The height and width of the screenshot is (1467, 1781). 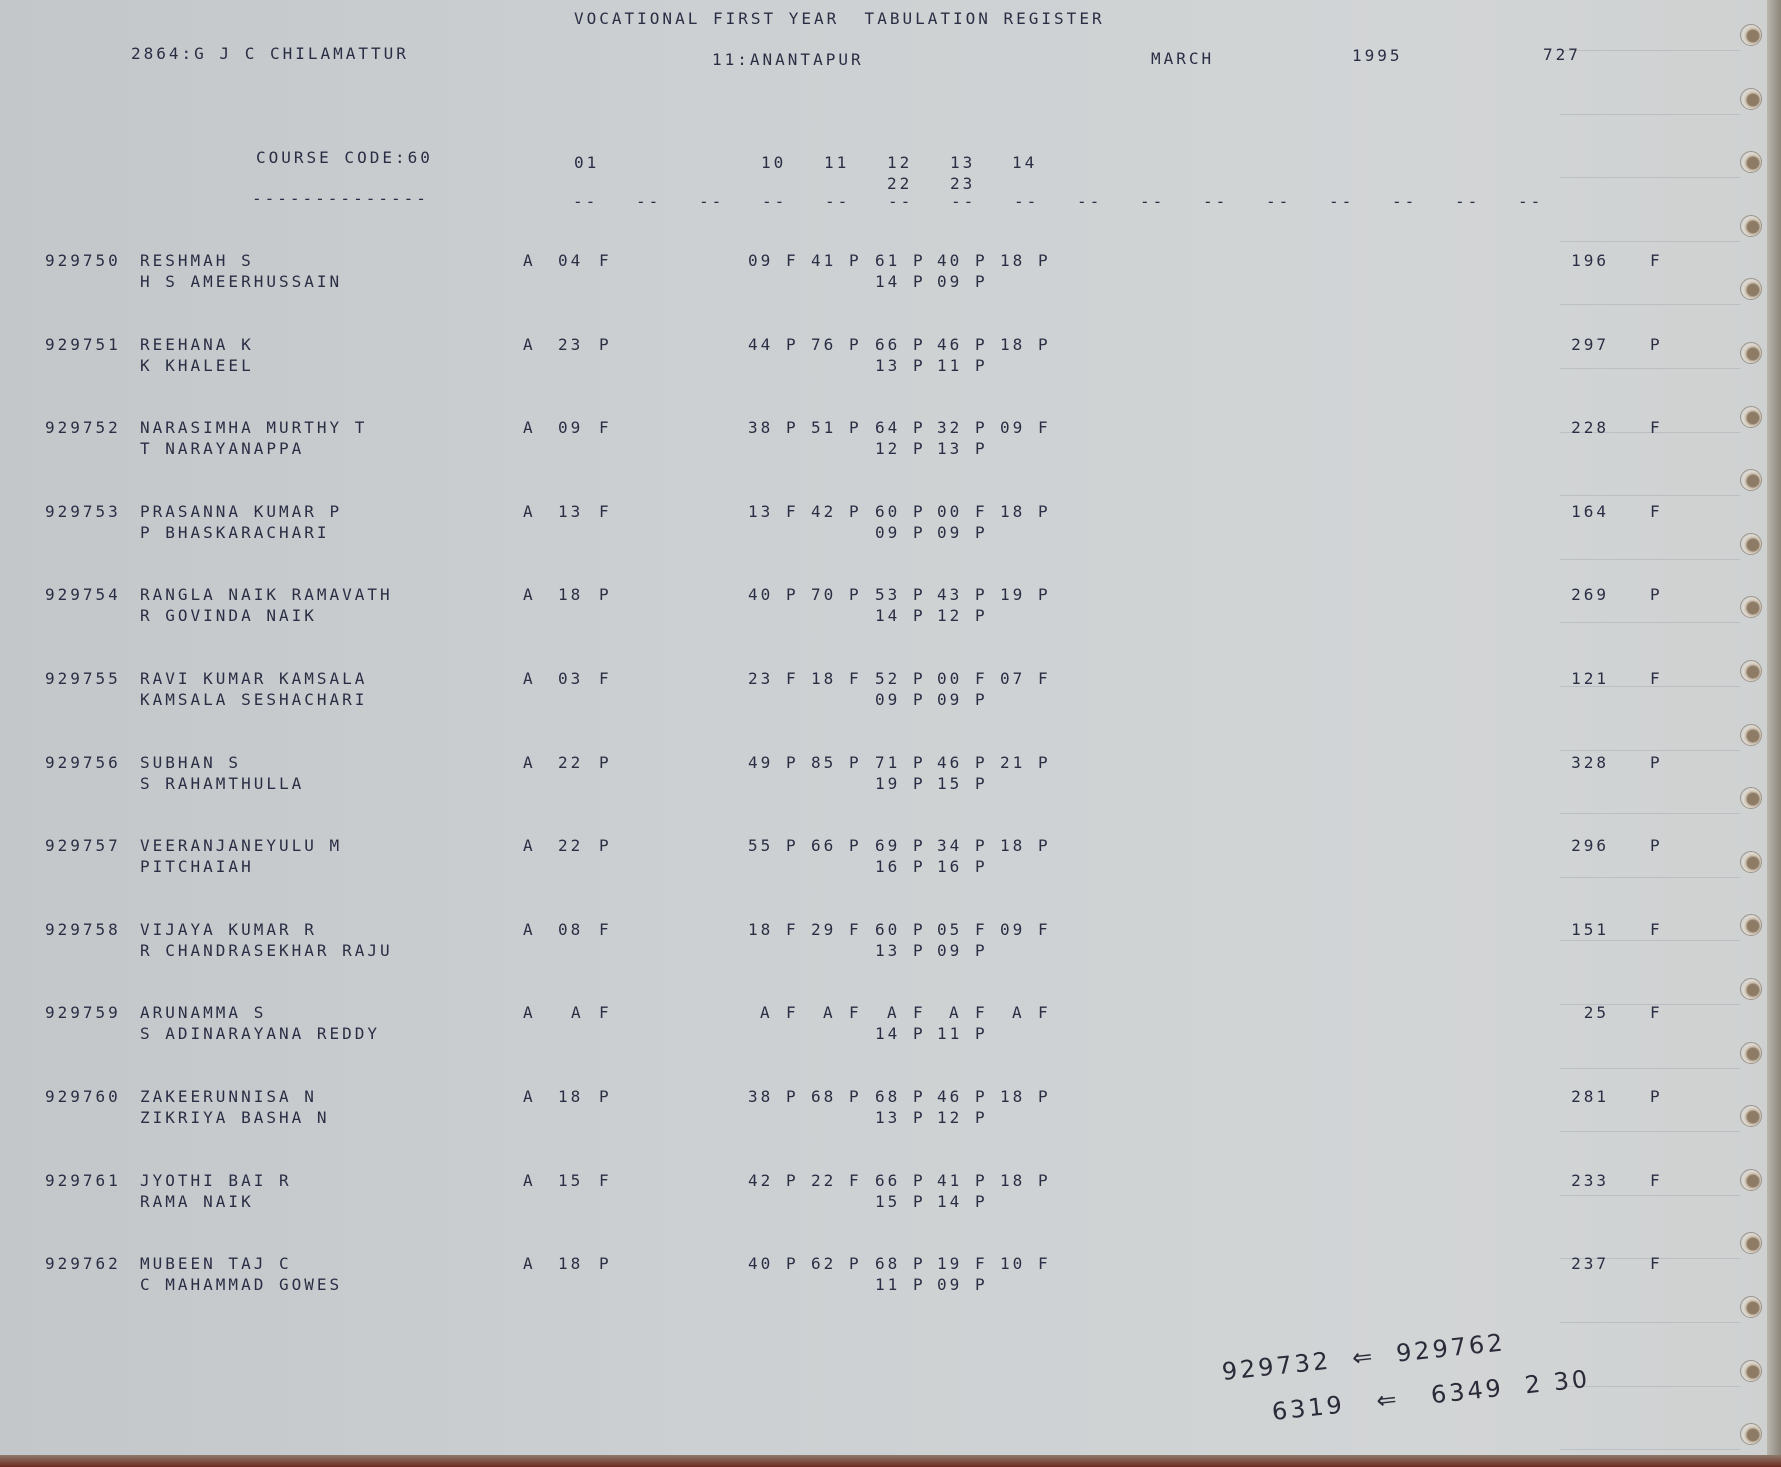 I want to click on guardian-name: PITCHAIAH, so click(x=197, y=867).